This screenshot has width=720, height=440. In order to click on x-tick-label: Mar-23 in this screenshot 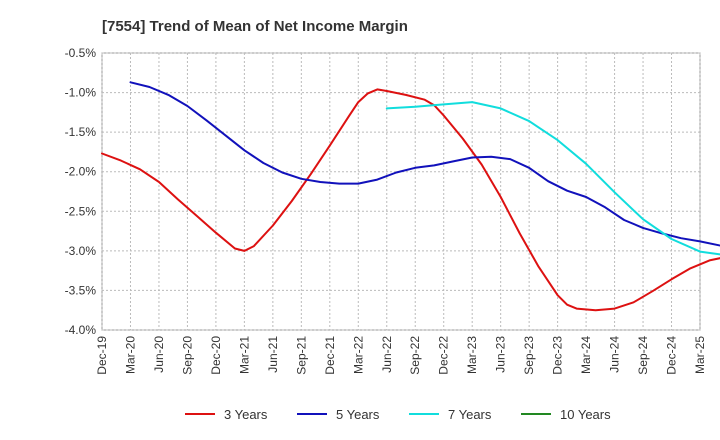, I will do `click(472, 355)`.